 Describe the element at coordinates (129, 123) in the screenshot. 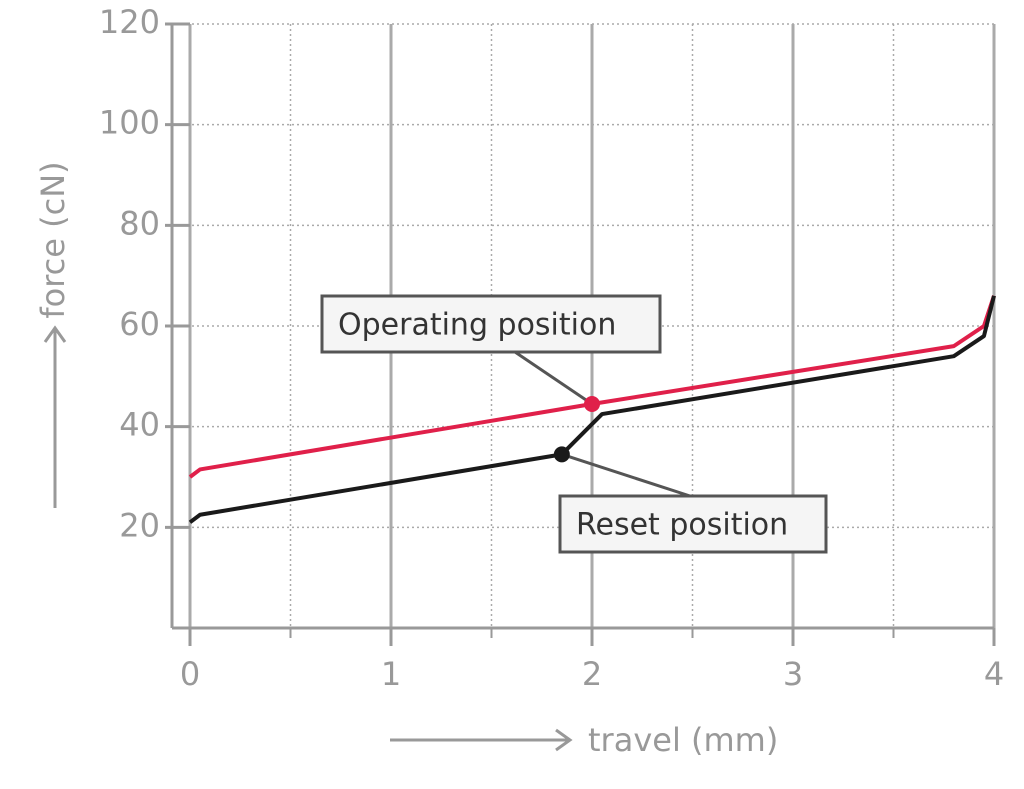

I see `y-tick-label: 100` at that location.